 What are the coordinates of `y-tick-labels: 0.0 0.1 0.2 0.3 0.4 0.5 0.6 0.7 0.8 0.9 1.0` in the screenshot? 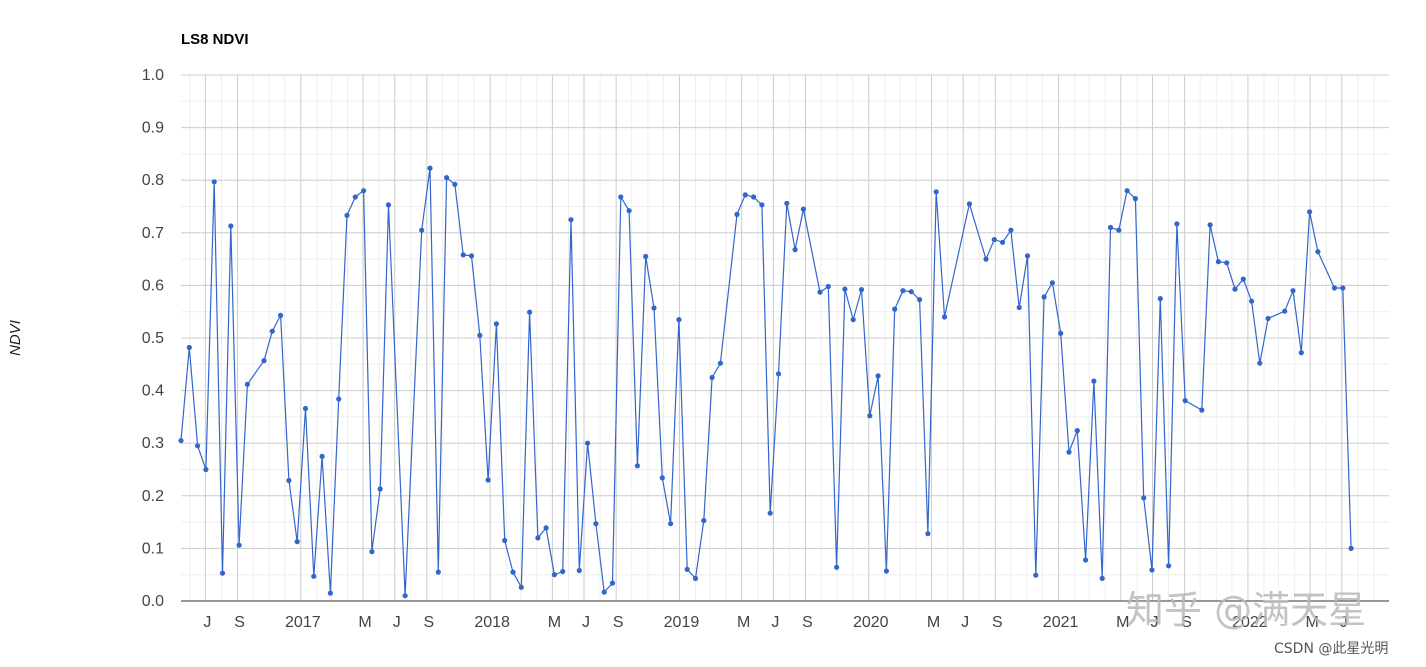 It's located at (153, 338).